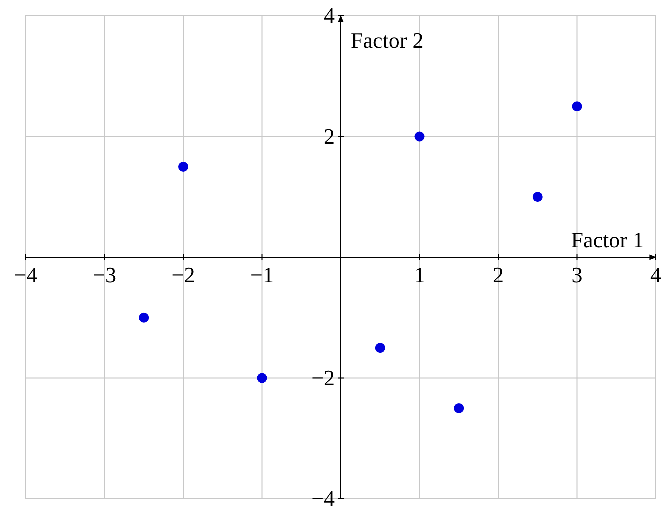 The image size is (670, 514). What do you see at coordinates (656, 275) in the screenshot?
I see `x-tick-label: 4` at bounding box center [656, 275].